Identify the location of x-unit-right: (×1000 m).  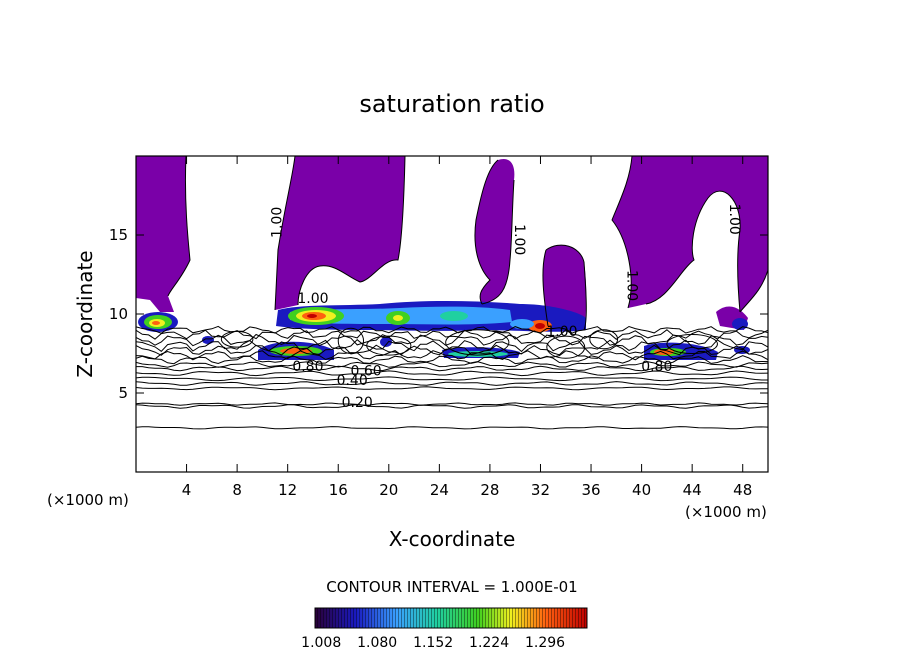
(726, 512).